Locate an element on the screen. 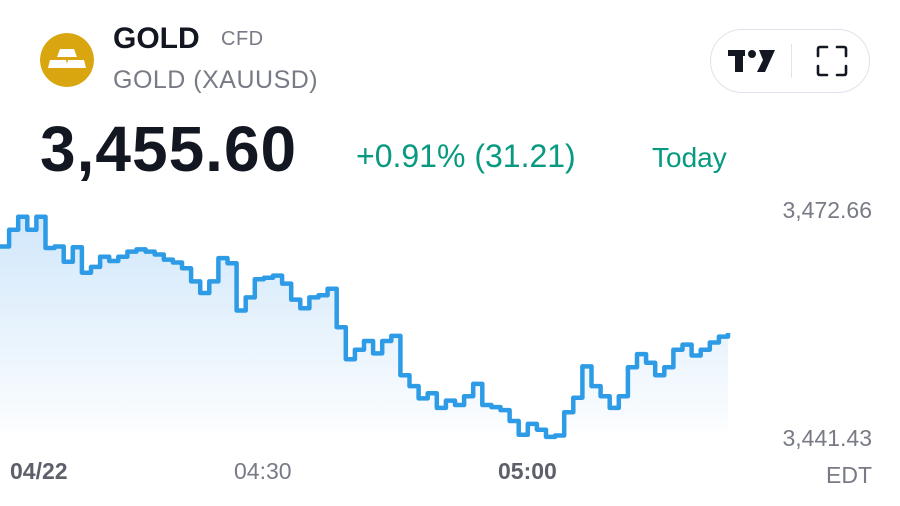  fullscreen-button is located at coordinates (832, 61).